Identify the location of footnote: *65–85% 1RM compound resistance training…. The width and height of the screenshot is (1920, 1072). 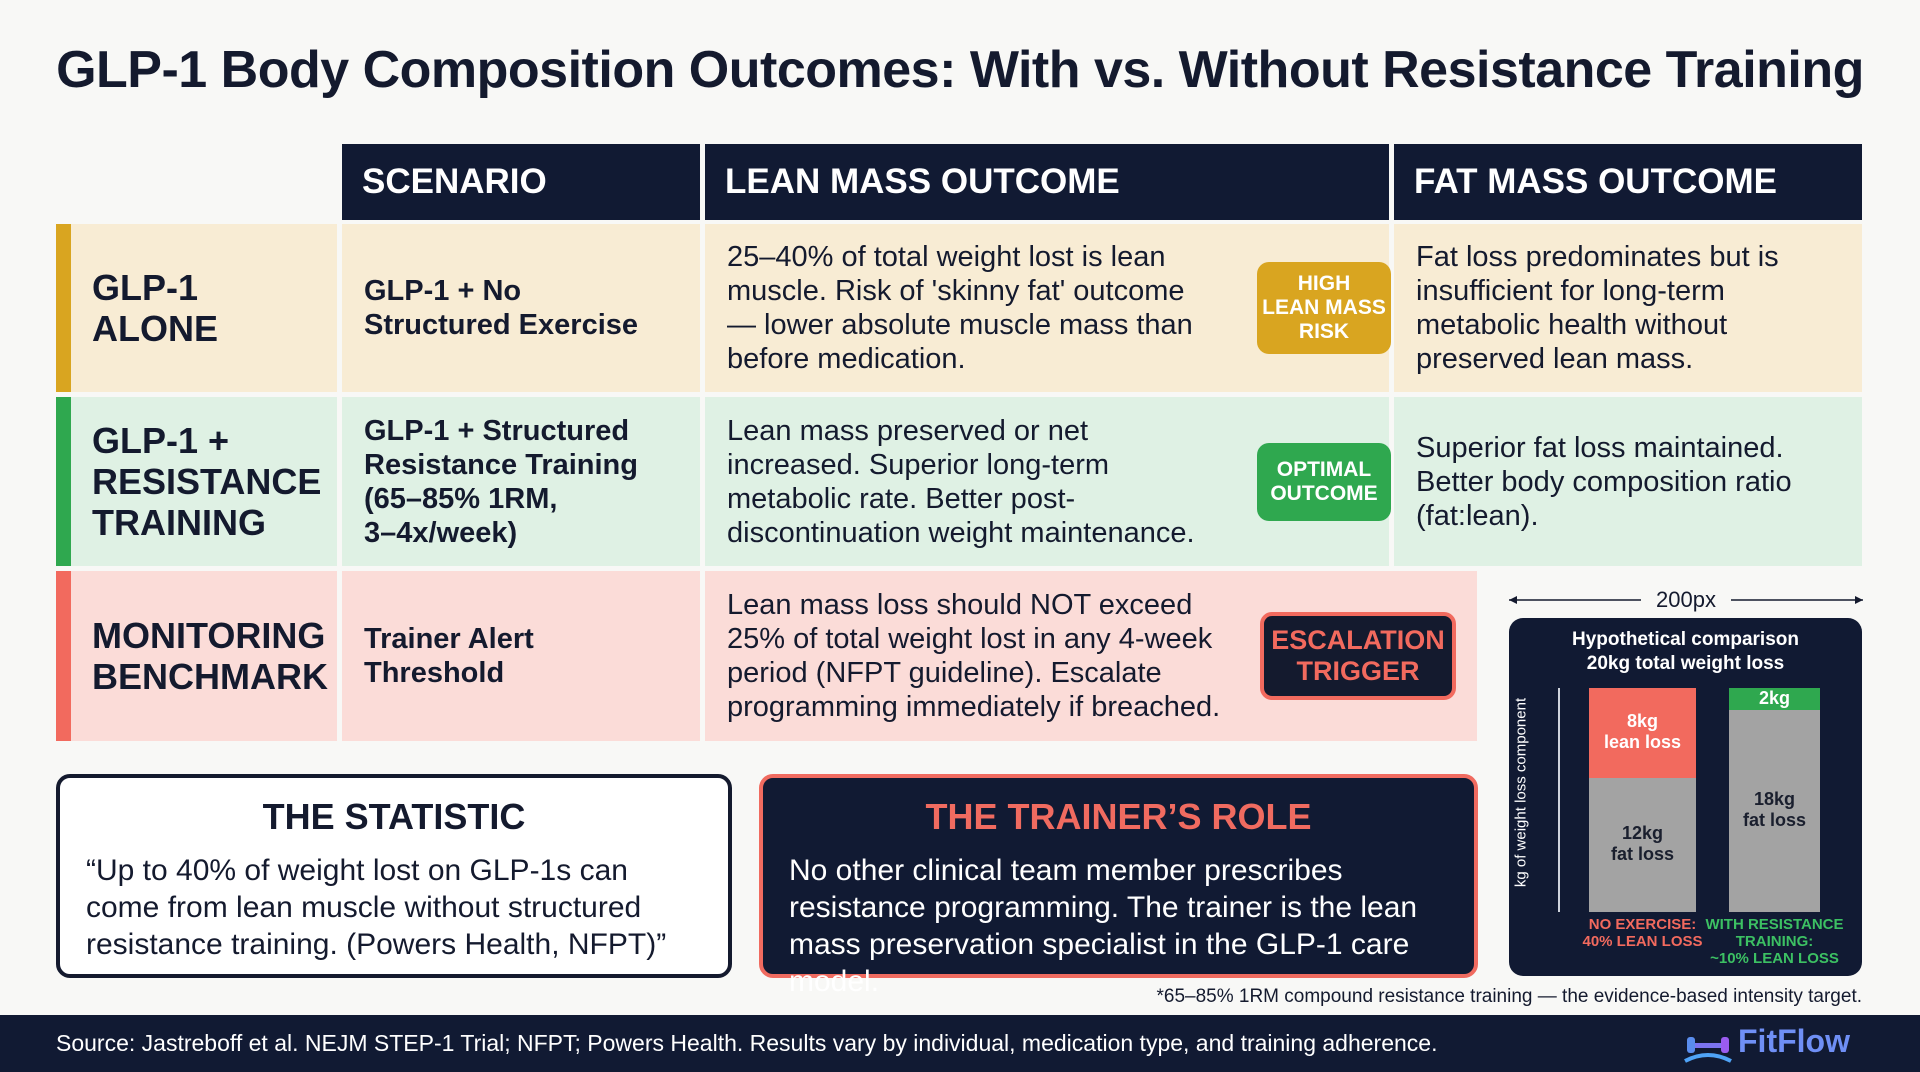
(1509, 996).